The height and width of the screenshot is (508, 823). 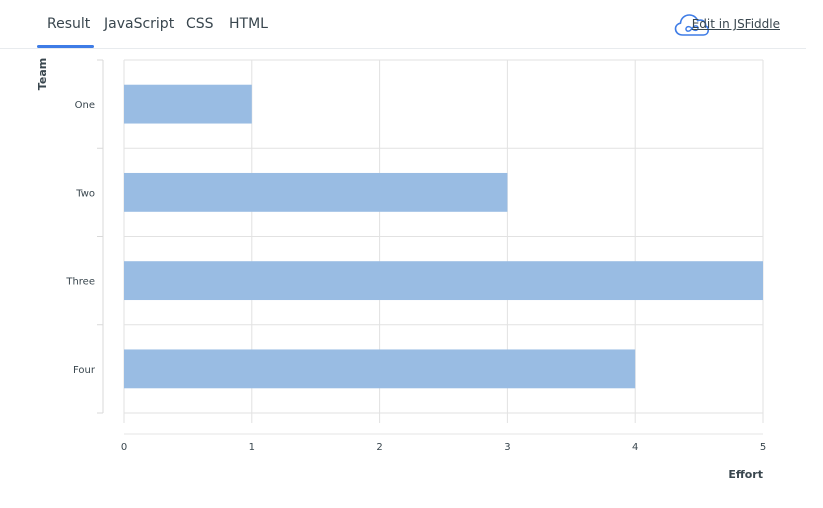 I want to click on bar-four, so click(x=380, y=369).